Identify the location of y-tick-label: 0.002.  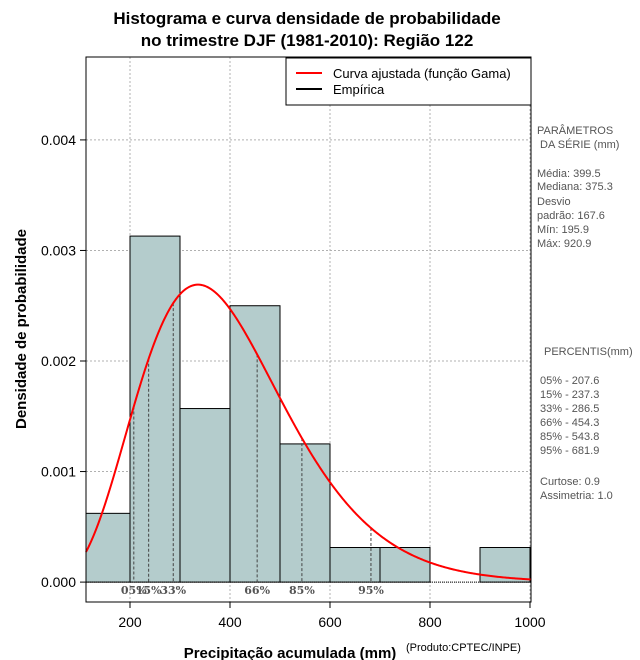
(58, 361).